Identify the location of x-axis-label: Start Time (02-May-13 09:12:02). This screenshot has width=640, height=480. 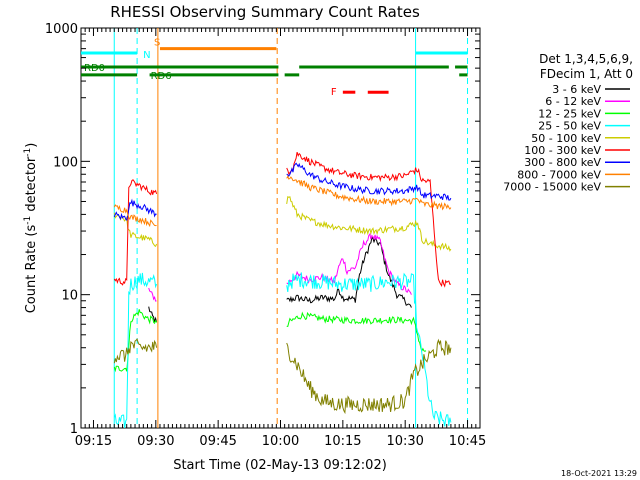
(280, 465).